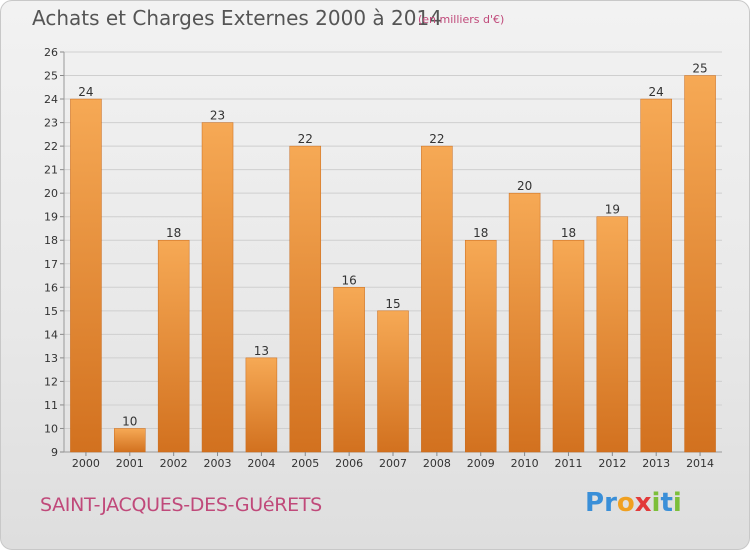 The image size is (750, 550). What do you see at coordinates (237, 18) in the screenshot?
I see `chart-title: Achats et Charges Externes 2000 à 2014` at bounding box center [237, 18].